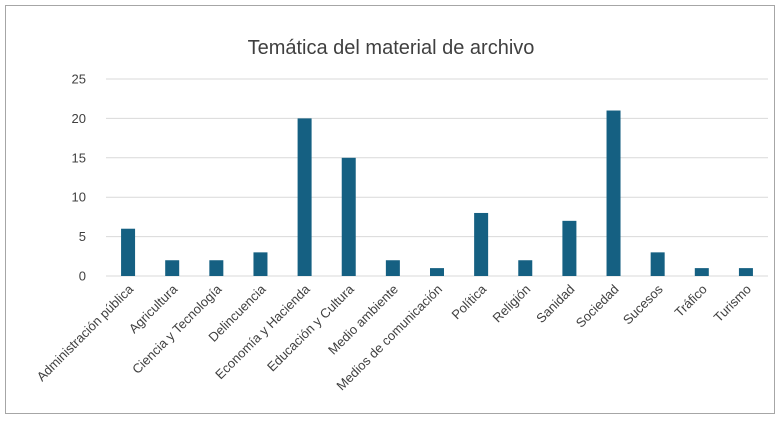 Image resolution: width=781 pixels, height=421 pixels. What do you see at coordinates (391, 48) in the screenshot?
I see `chart-title: Temática del material de archivo` at bounding box center [391, 48].